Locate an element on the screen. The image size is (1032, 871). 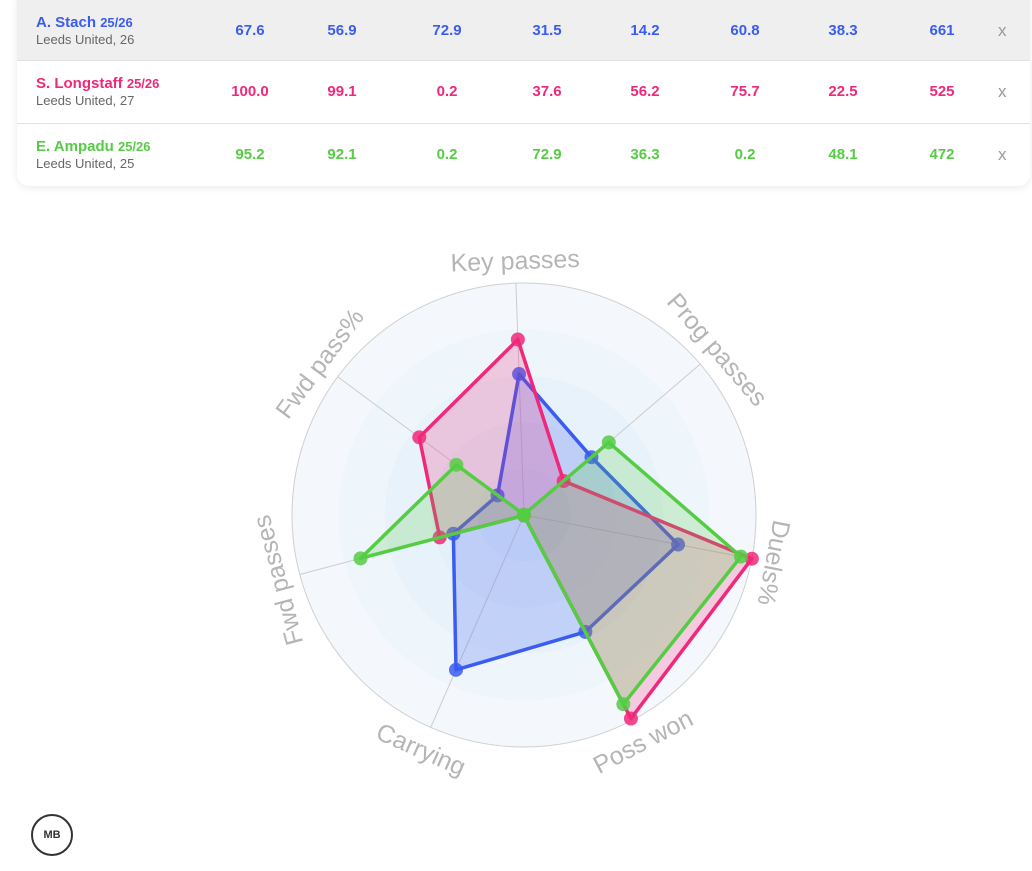
player-name: S. Longstaff 25/26 is located at coordinates (97, 83).